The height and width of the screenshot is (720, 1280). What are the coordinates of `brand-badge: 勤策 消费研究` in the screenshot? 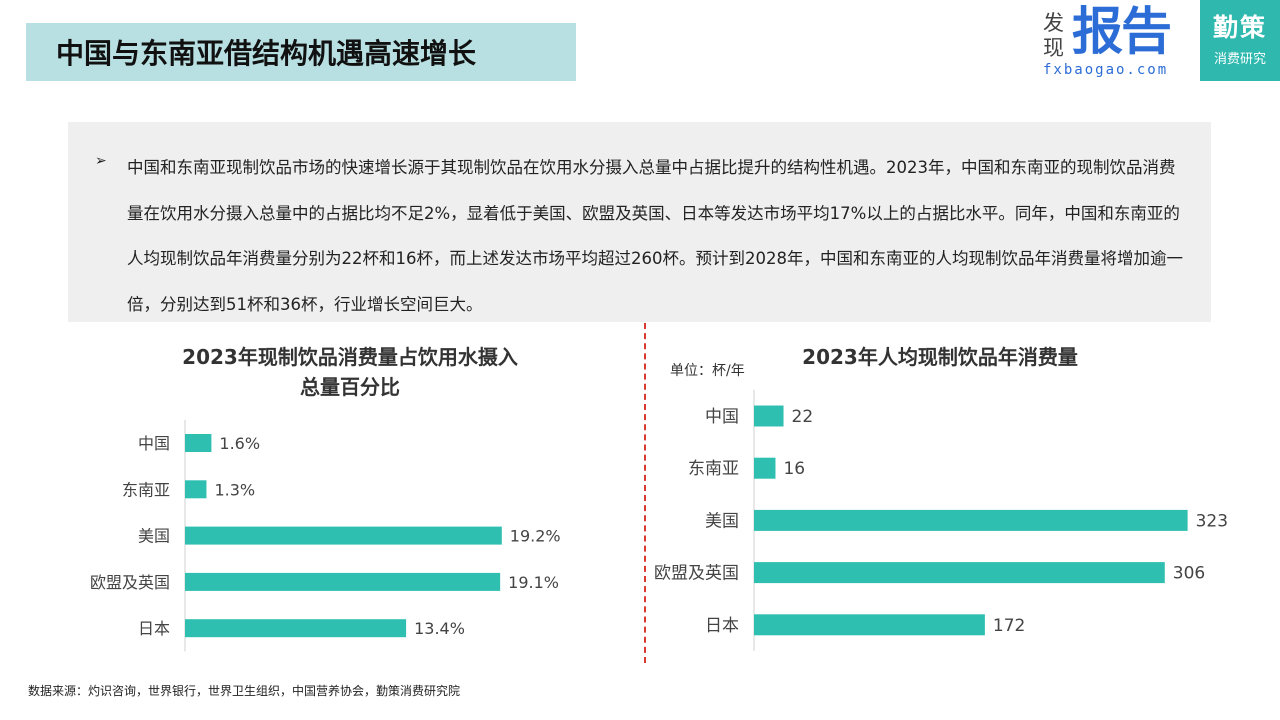 It's located at (1240, 40).